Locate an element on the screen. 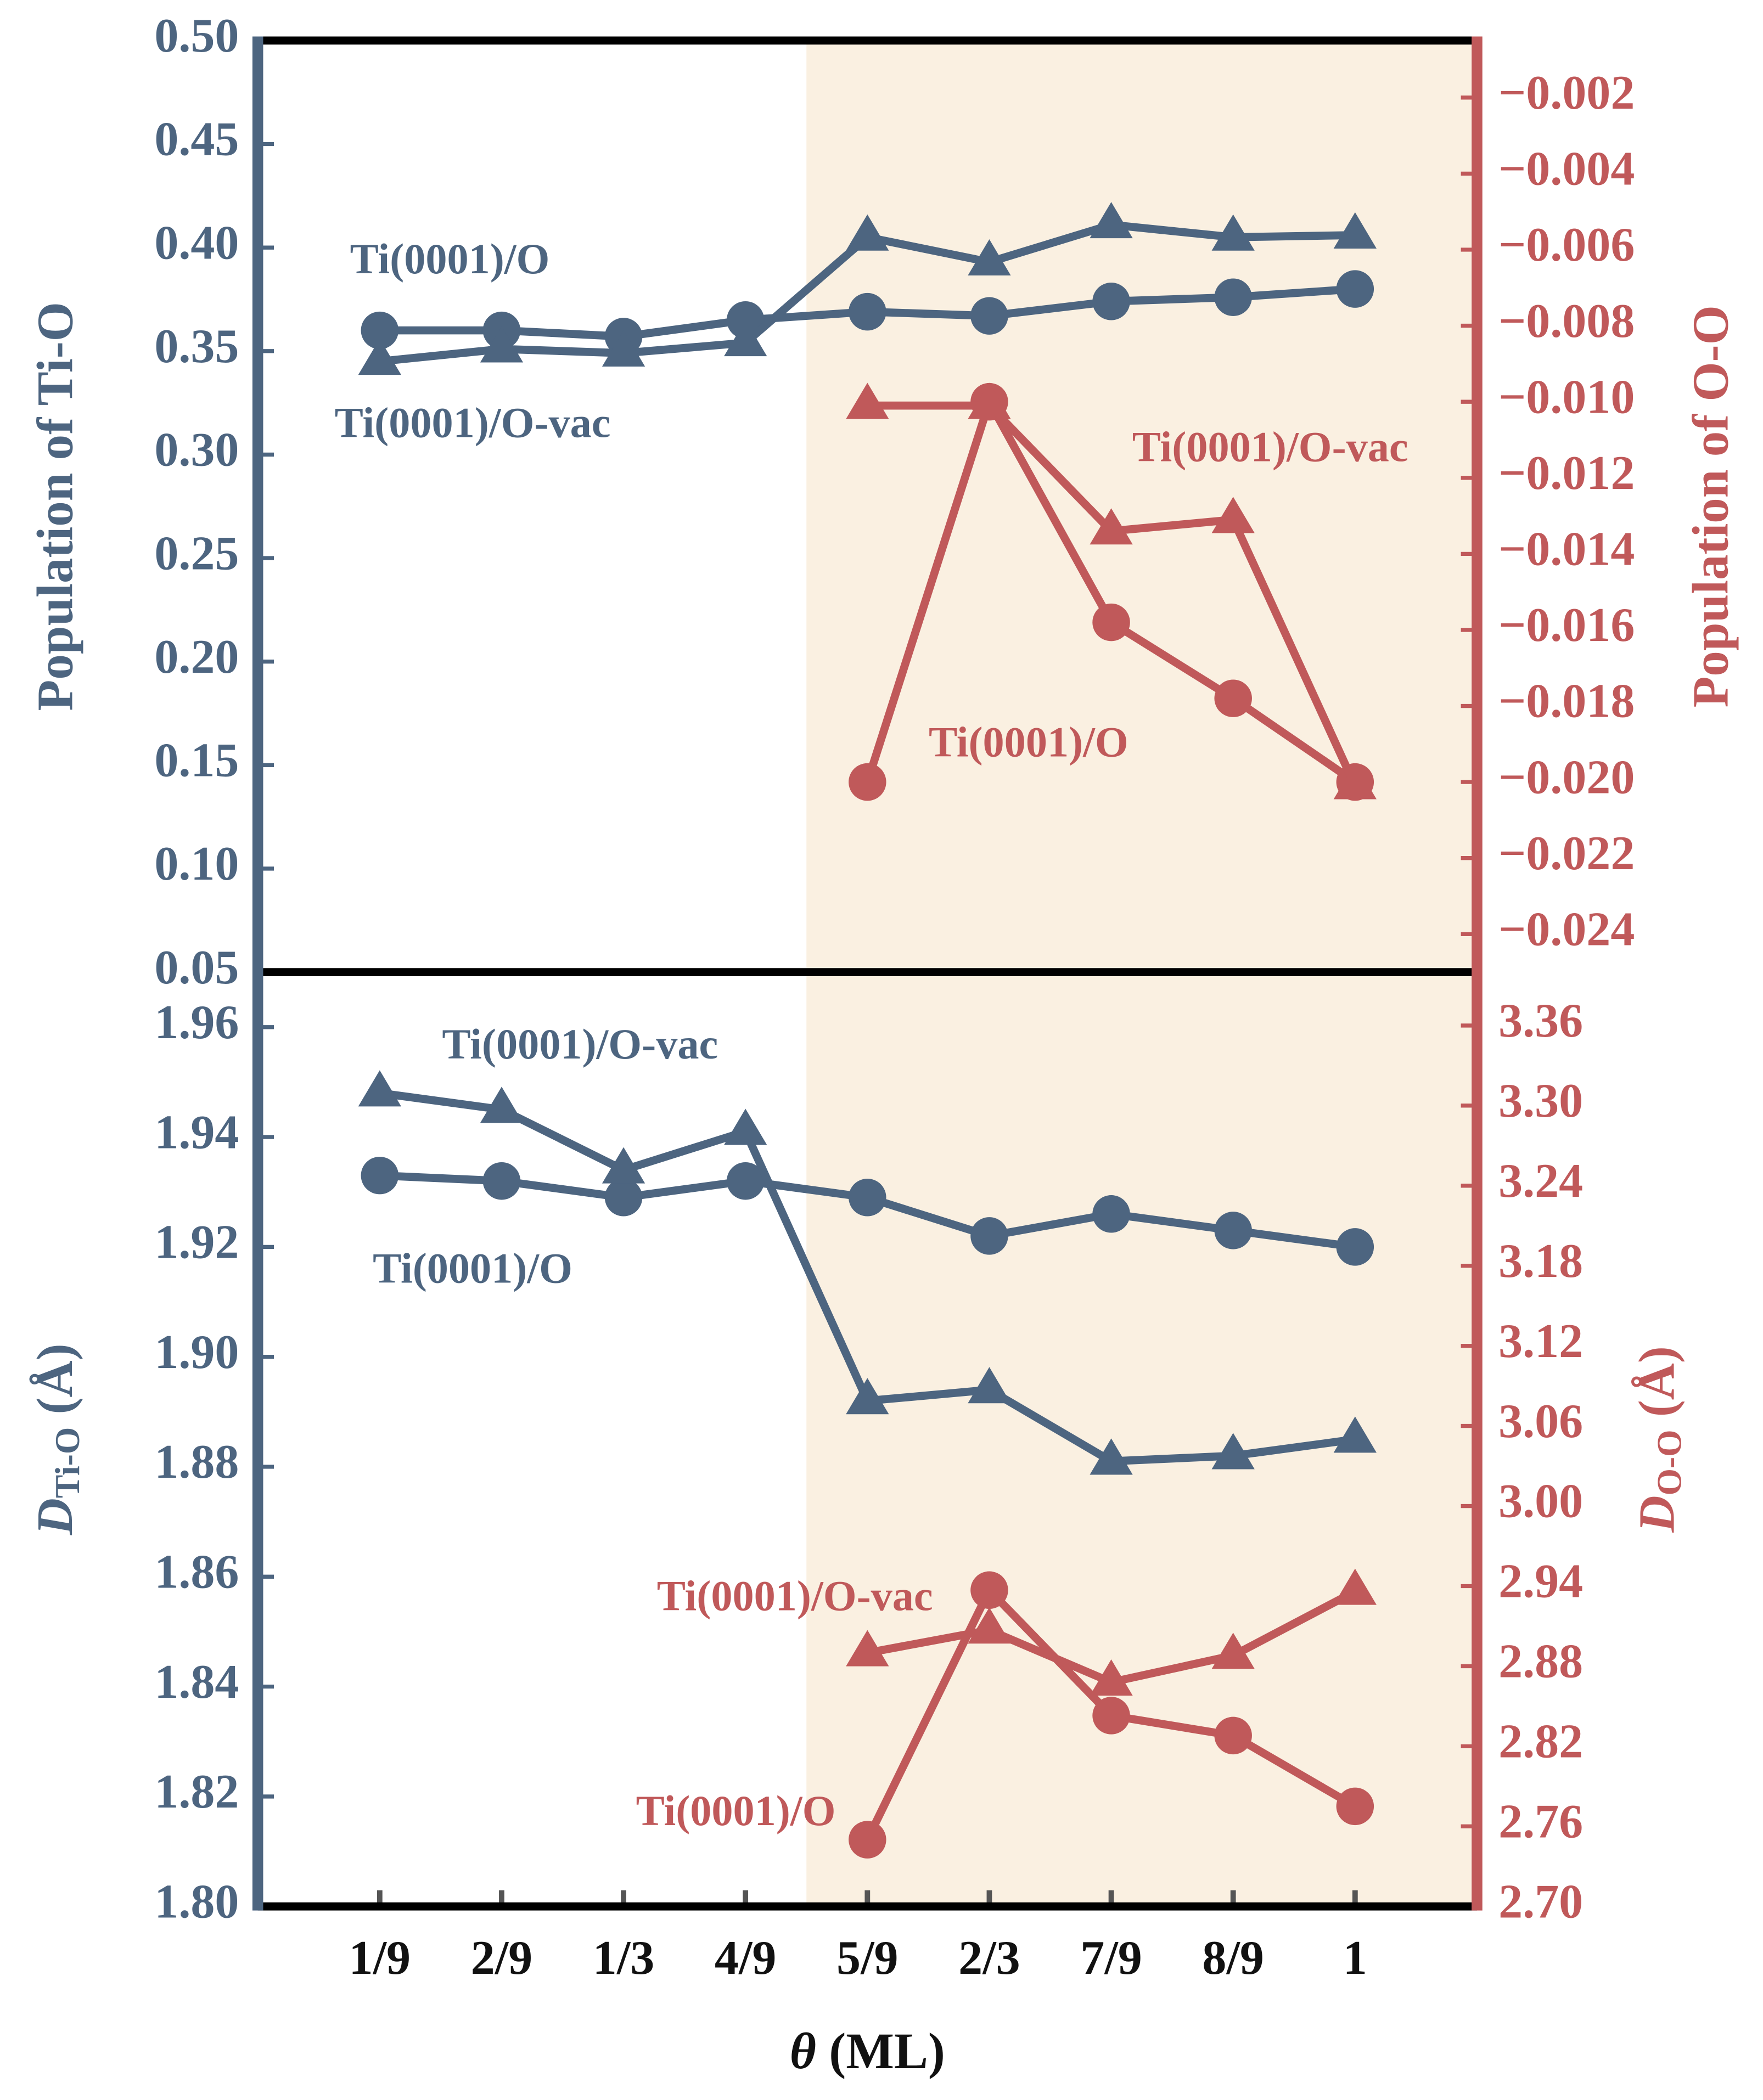 The image size is (1763, 2100). y-tick-label: 1.90 is located at coordinates (196, 1353).